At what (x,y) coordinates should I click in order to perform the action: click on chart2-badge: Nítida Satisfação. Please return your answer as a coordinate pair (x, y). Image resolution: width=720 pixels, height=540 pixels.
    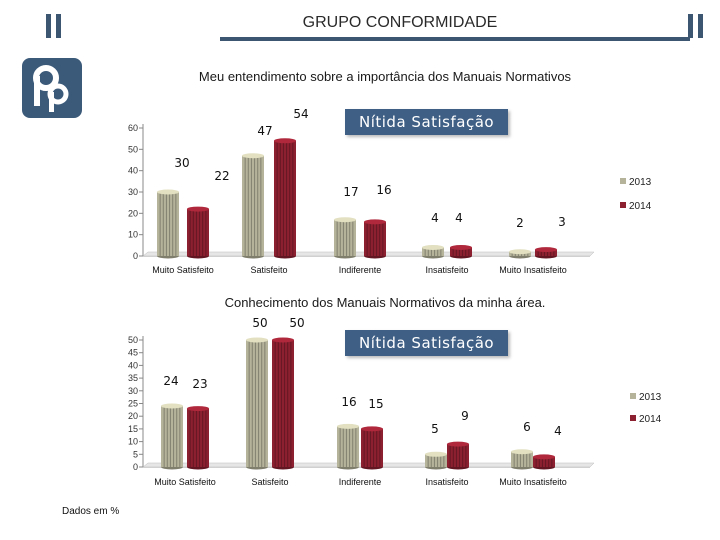
    Looking at the image, I should click on (427, 343).